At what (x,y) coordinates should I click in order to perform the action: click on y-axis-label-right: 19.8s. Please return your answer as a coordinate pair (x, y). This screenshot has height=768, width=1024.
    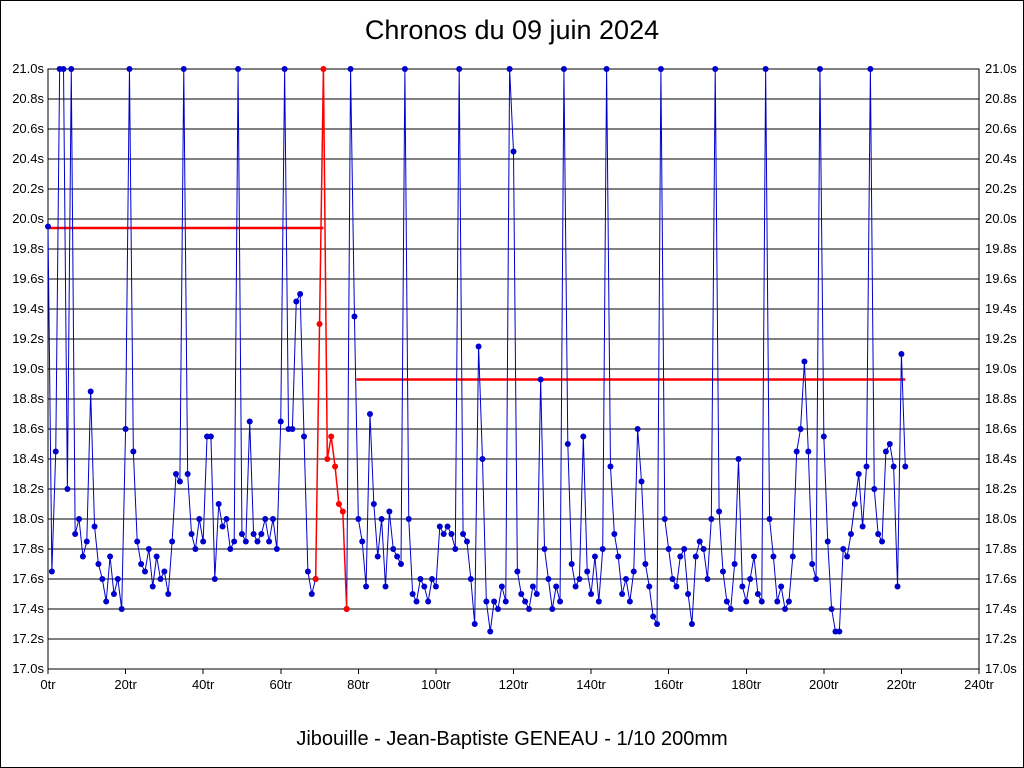
    Looking at the image, I should click on (1001, 248).